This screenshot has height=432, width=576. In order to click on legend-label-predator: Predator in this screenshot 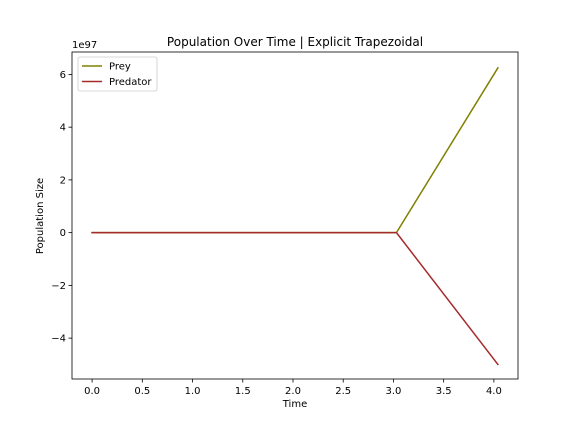, I will do `click(130, 82)`.